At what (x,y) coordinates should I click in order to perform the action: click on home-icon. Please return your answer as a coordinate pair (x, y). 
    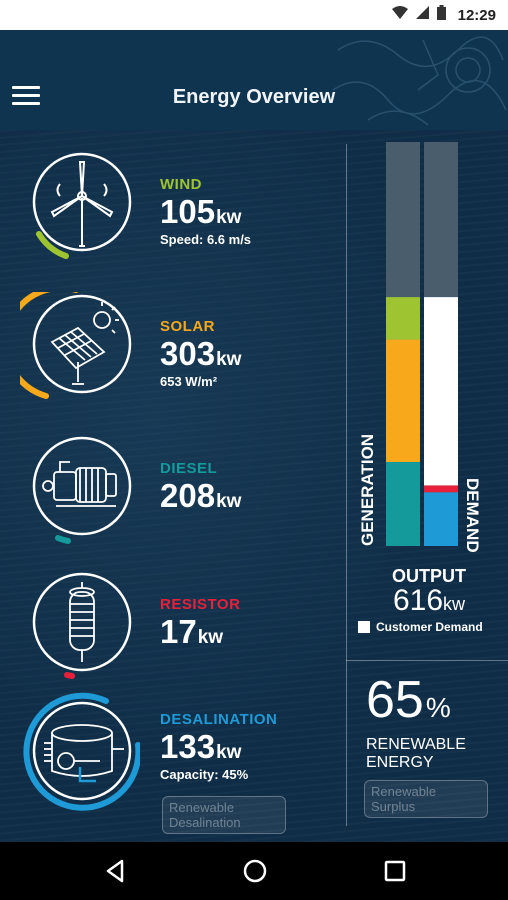
    Looking at the image, I should click on (255, 871).